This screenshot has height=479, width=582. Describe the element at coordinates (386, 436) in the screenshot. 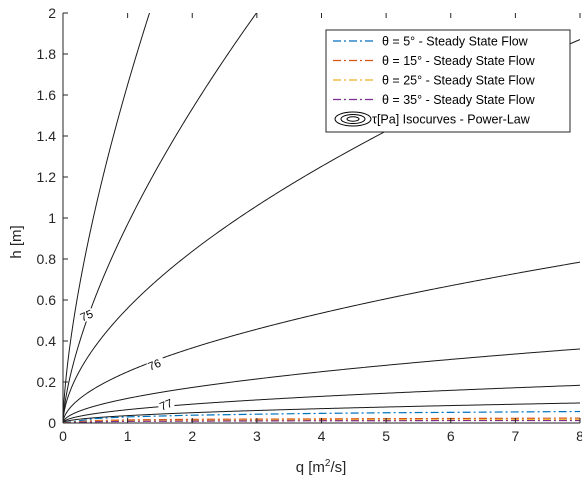

I see `x-tick-label: 5` at that location.